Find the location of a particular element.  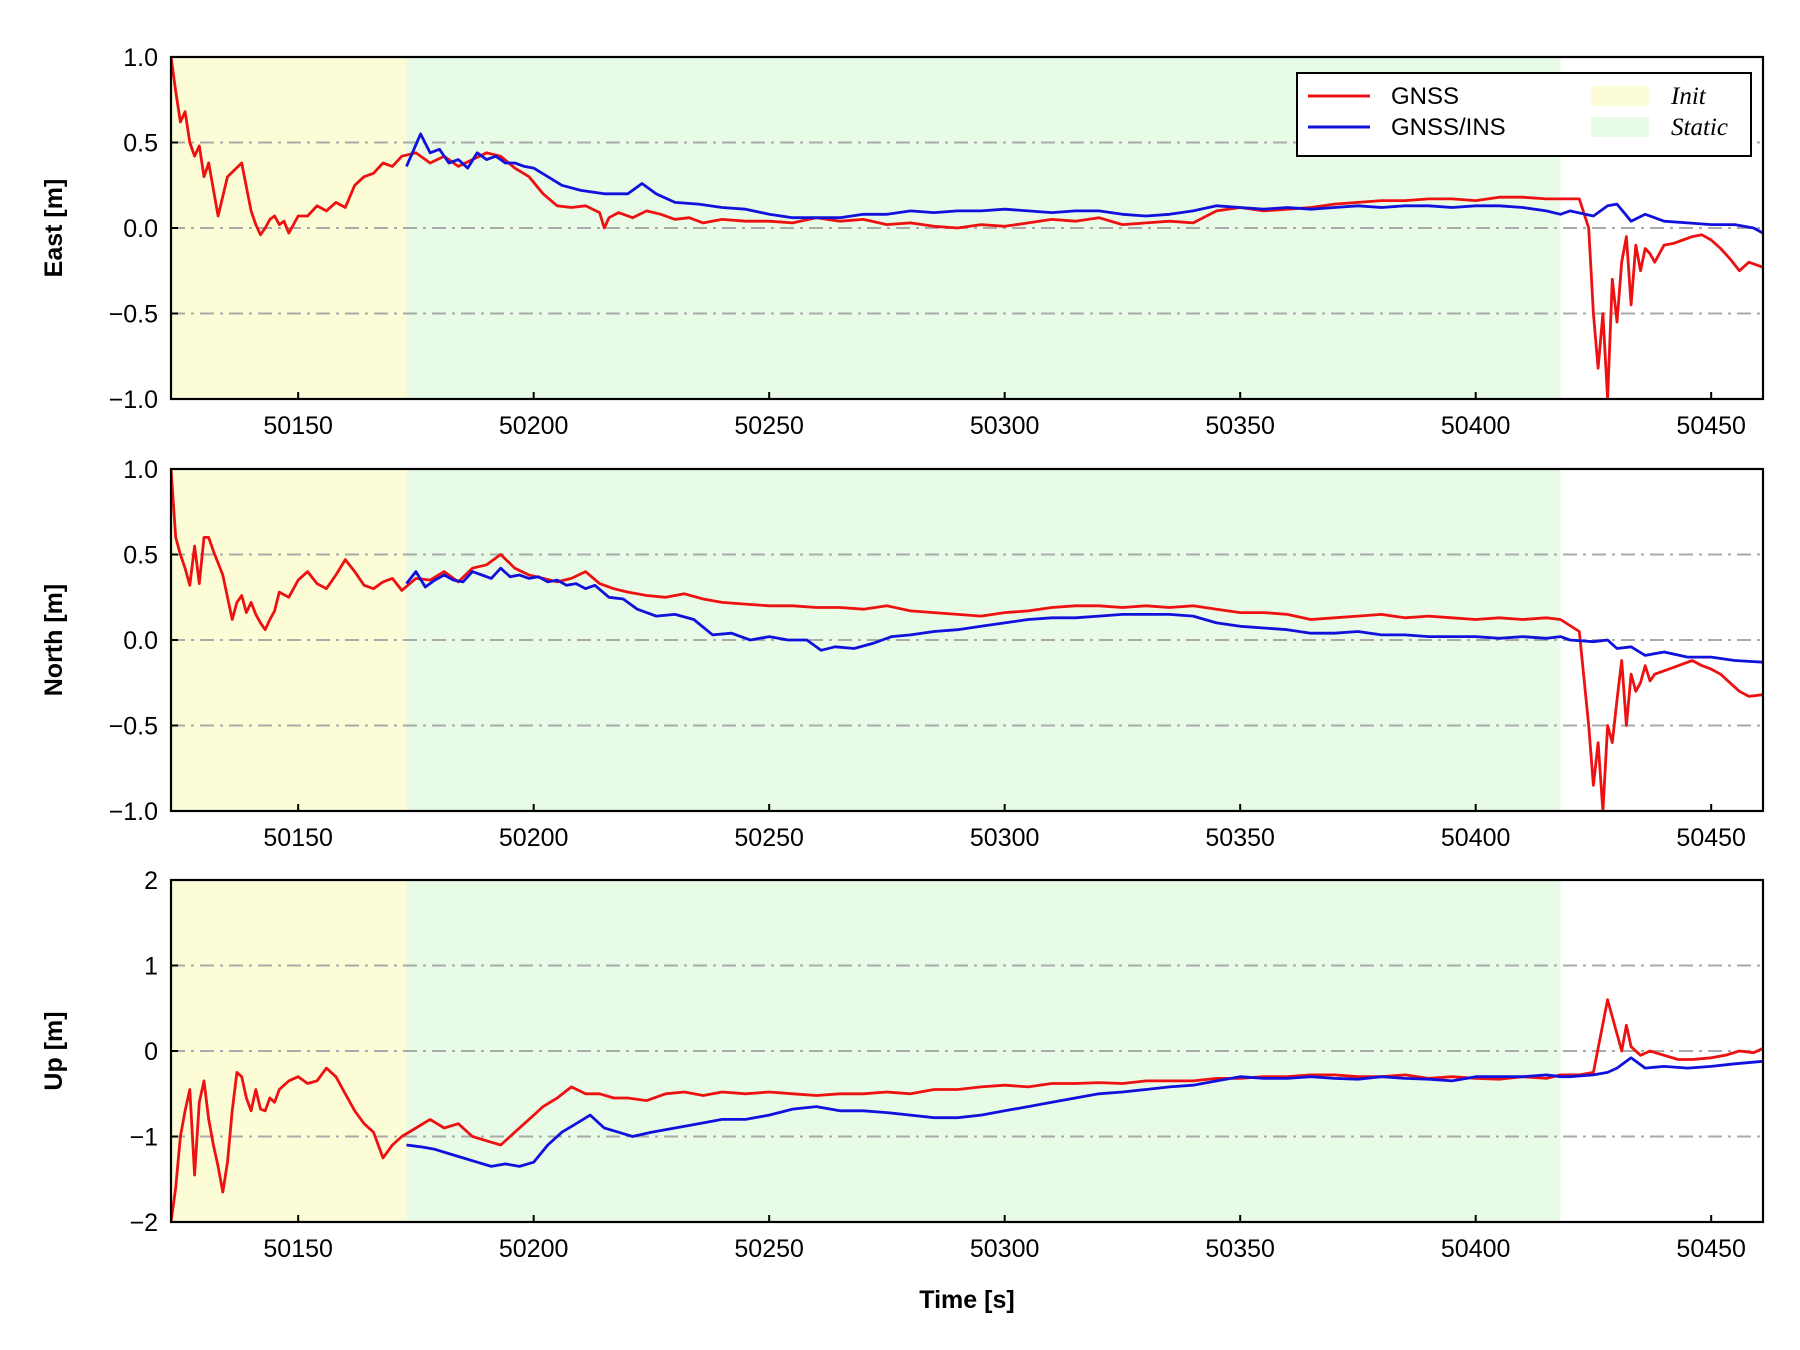

legend-patch-init is located at coordinates (1620, 96).